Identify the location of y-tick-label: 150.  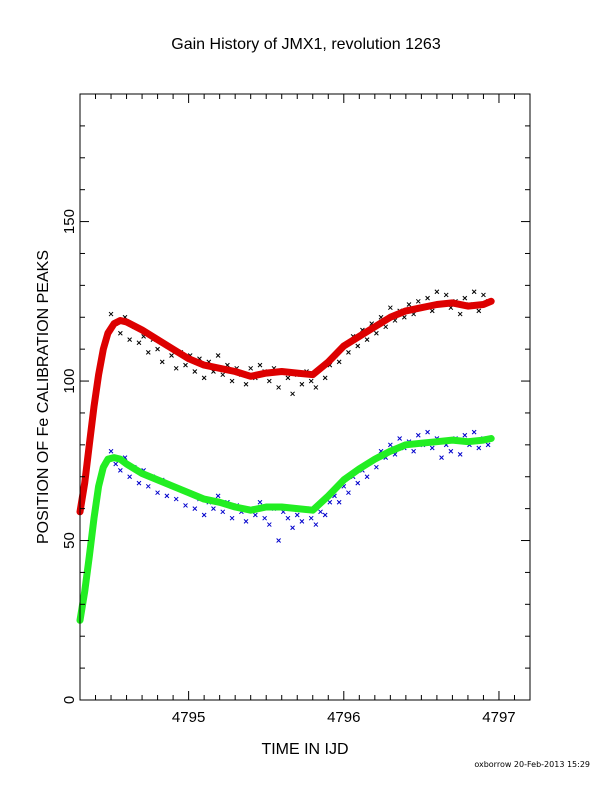
(69, 221).